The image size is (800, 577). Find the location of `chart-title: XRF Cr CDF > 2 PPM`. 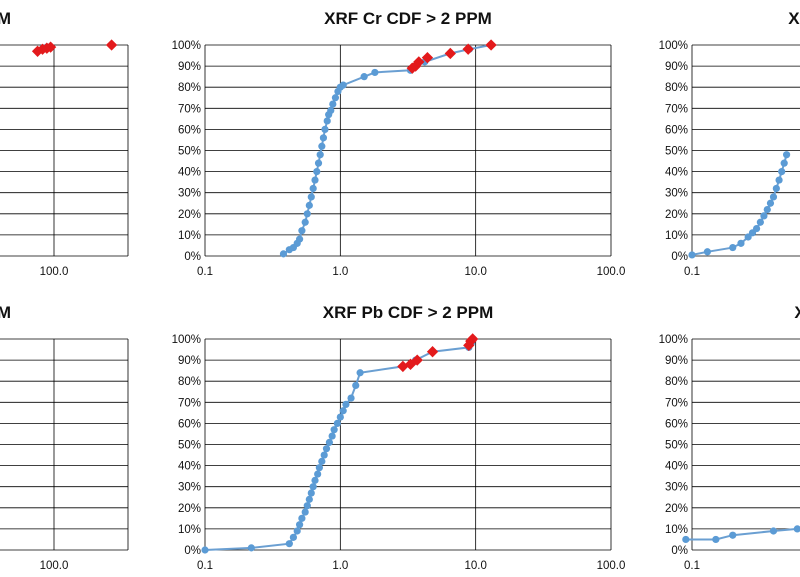

chart-title: XRF Cr CDF > 2 PPM is located at coordinates (408, 18).